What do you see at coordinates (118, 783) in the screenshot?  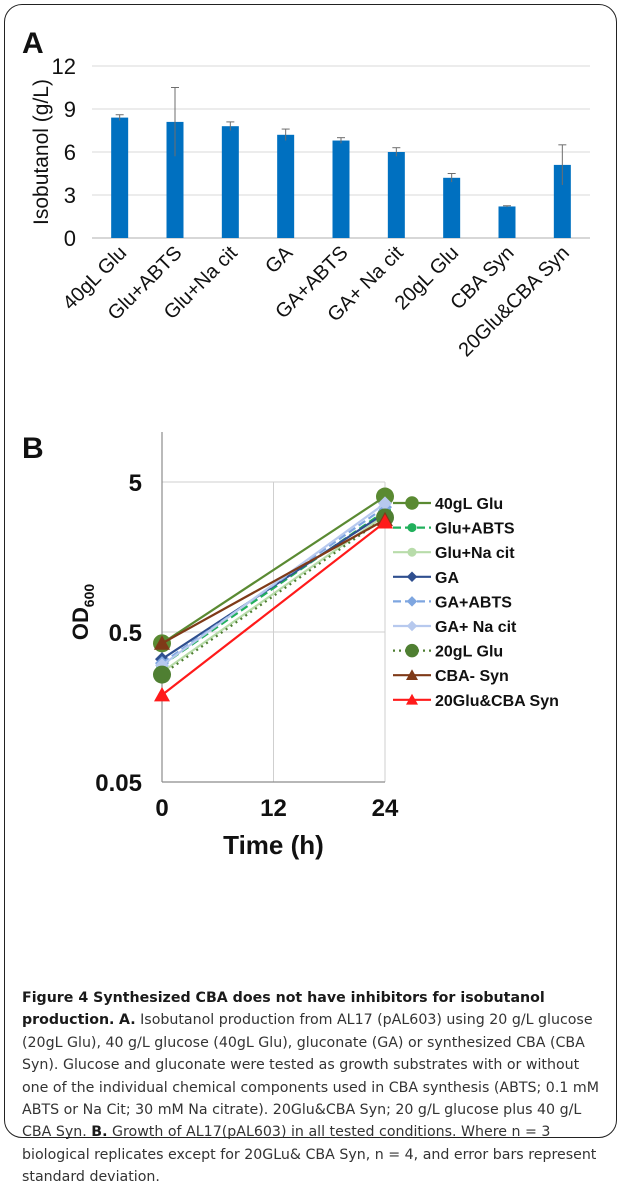 I see `y-tick-label: 0.05` at bounding box center [118, 783].